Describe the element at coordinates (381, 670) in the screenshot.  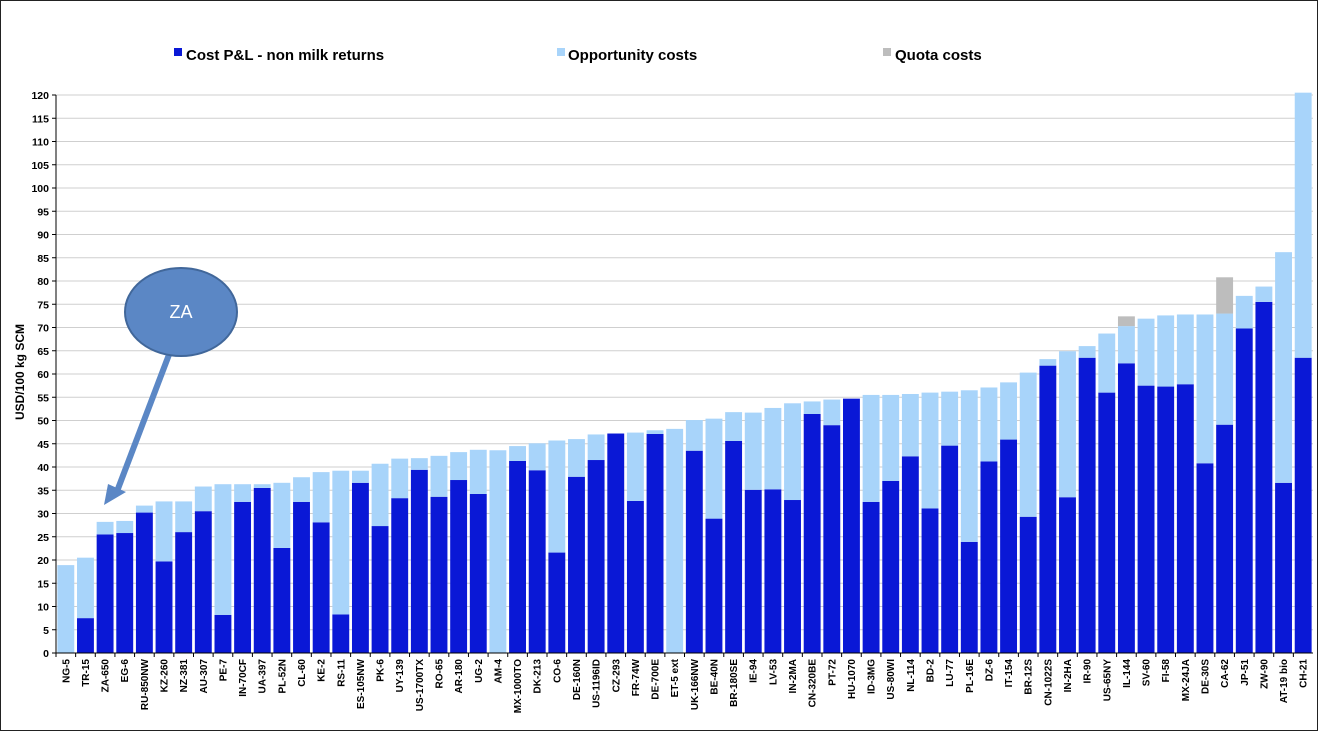
I see `x-tick-label: PK-6` at that location.